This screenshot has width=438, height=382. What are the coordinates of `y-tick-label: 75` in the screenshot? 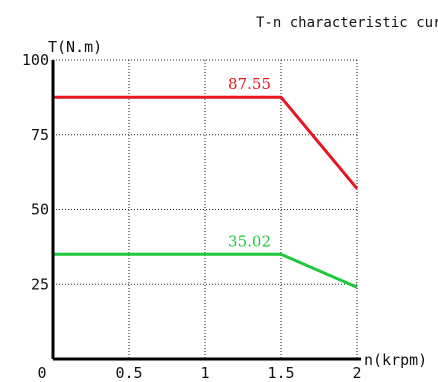 It's located at (40, 135).